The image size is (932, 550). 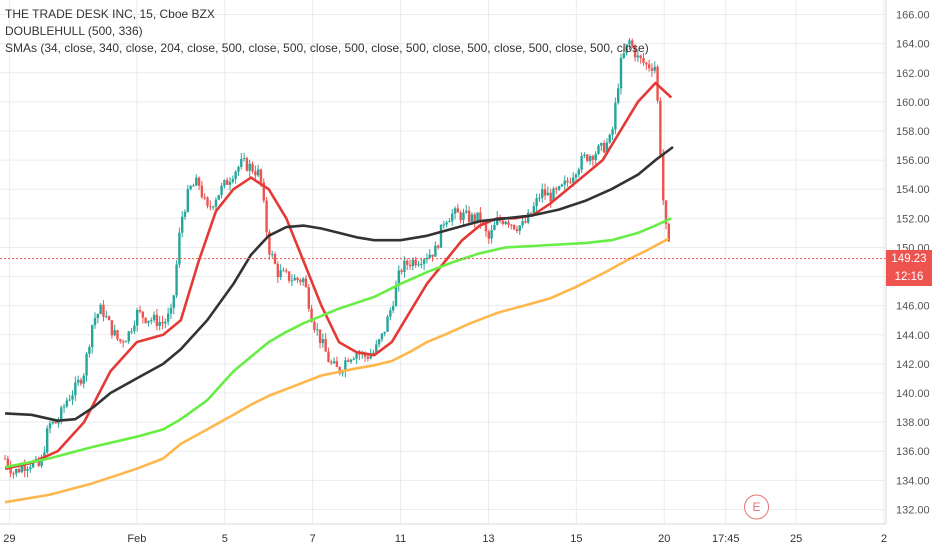 I want to click on price-tick-label: 166.00, so click(x=913, y=16).